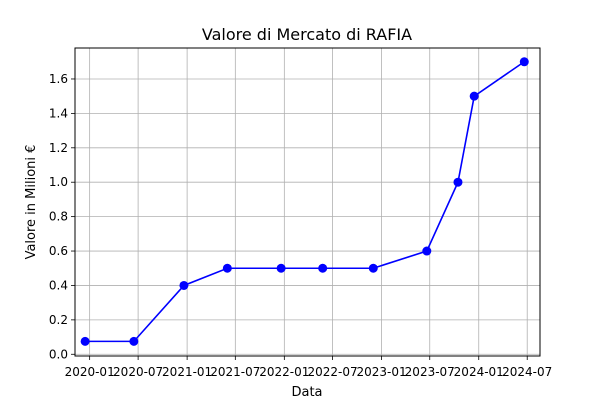 This screenshot has height=400, width=600. I want to click on y-tick-label: 1.4, so click(58, 113).